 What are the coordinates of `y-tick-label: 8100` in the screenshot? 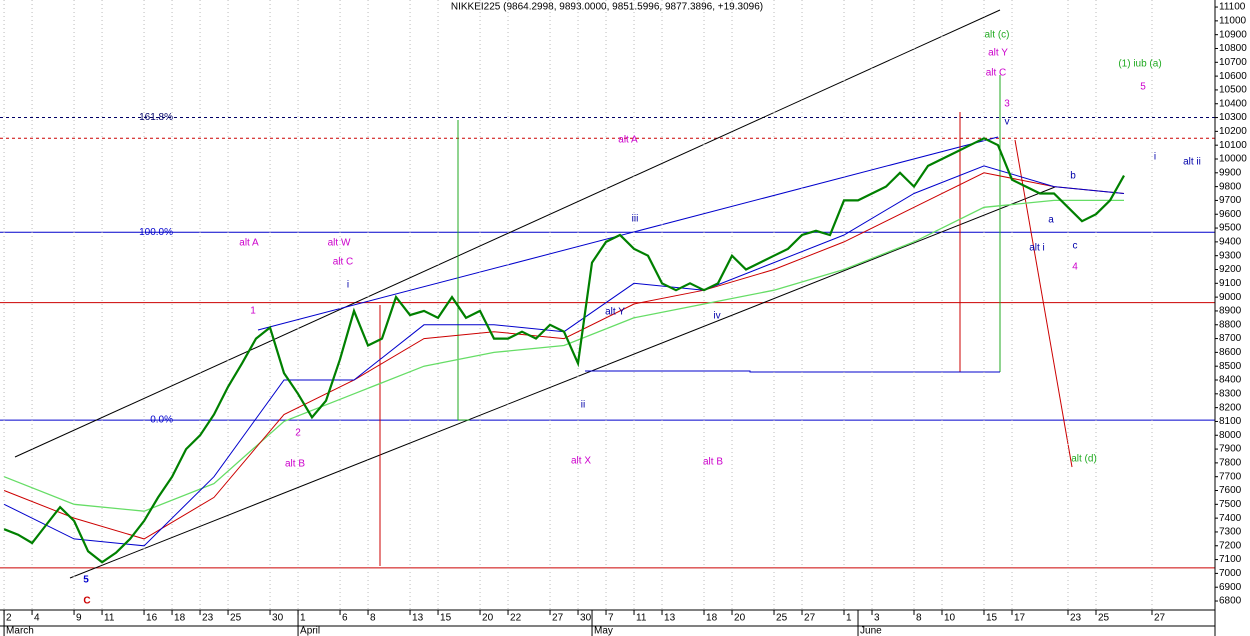 It's located at (1230, 421).